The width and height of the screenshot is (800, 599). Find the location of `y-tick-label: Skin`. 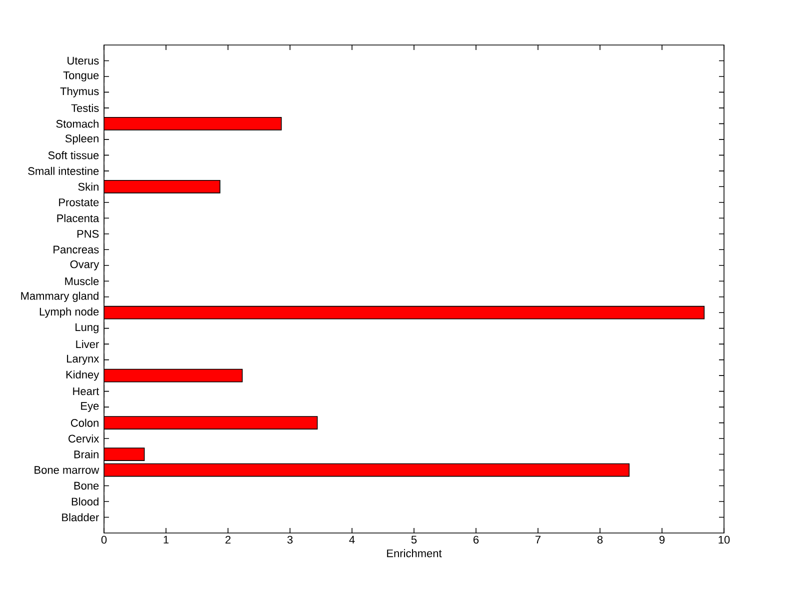

y-tick-label: Skin is located at coordinates (88, 186).